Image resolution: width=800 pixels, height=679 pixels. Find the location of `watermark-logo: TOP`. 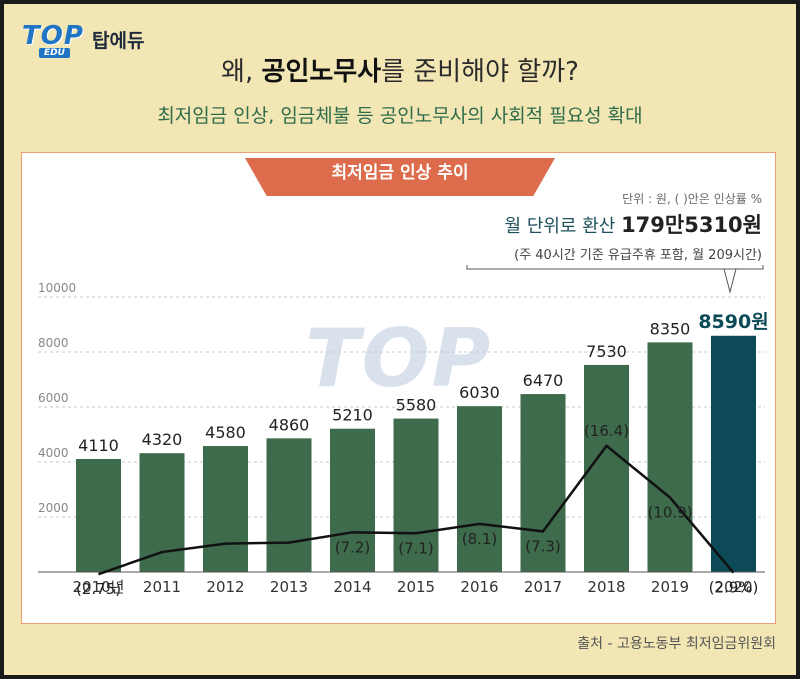

watermark-logo: TOP is located at coordinates (399, 358).